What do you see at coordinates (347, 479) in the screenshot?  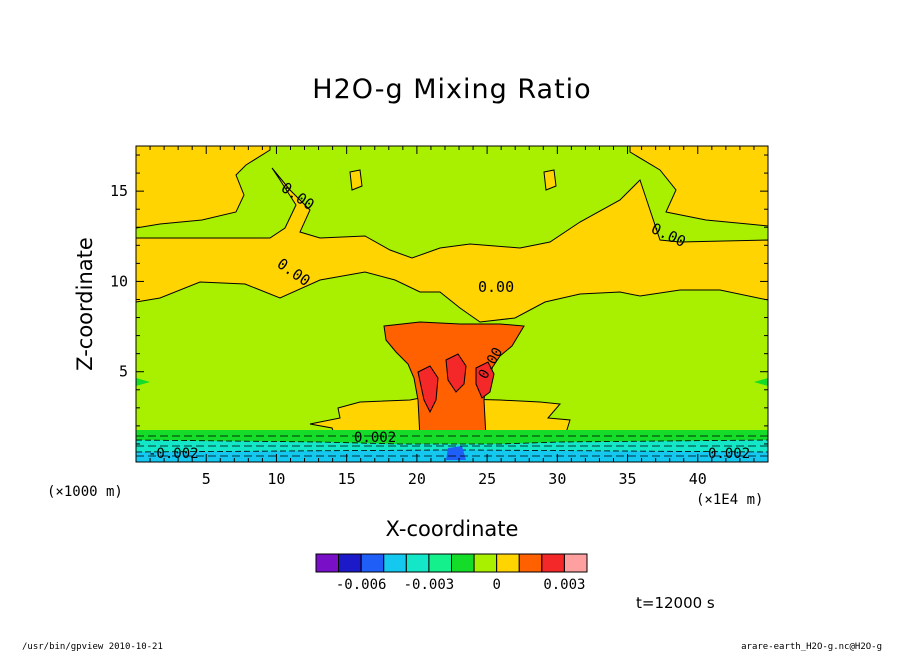 I see `x-tick-label: 15` at bounding box center [347, 479].